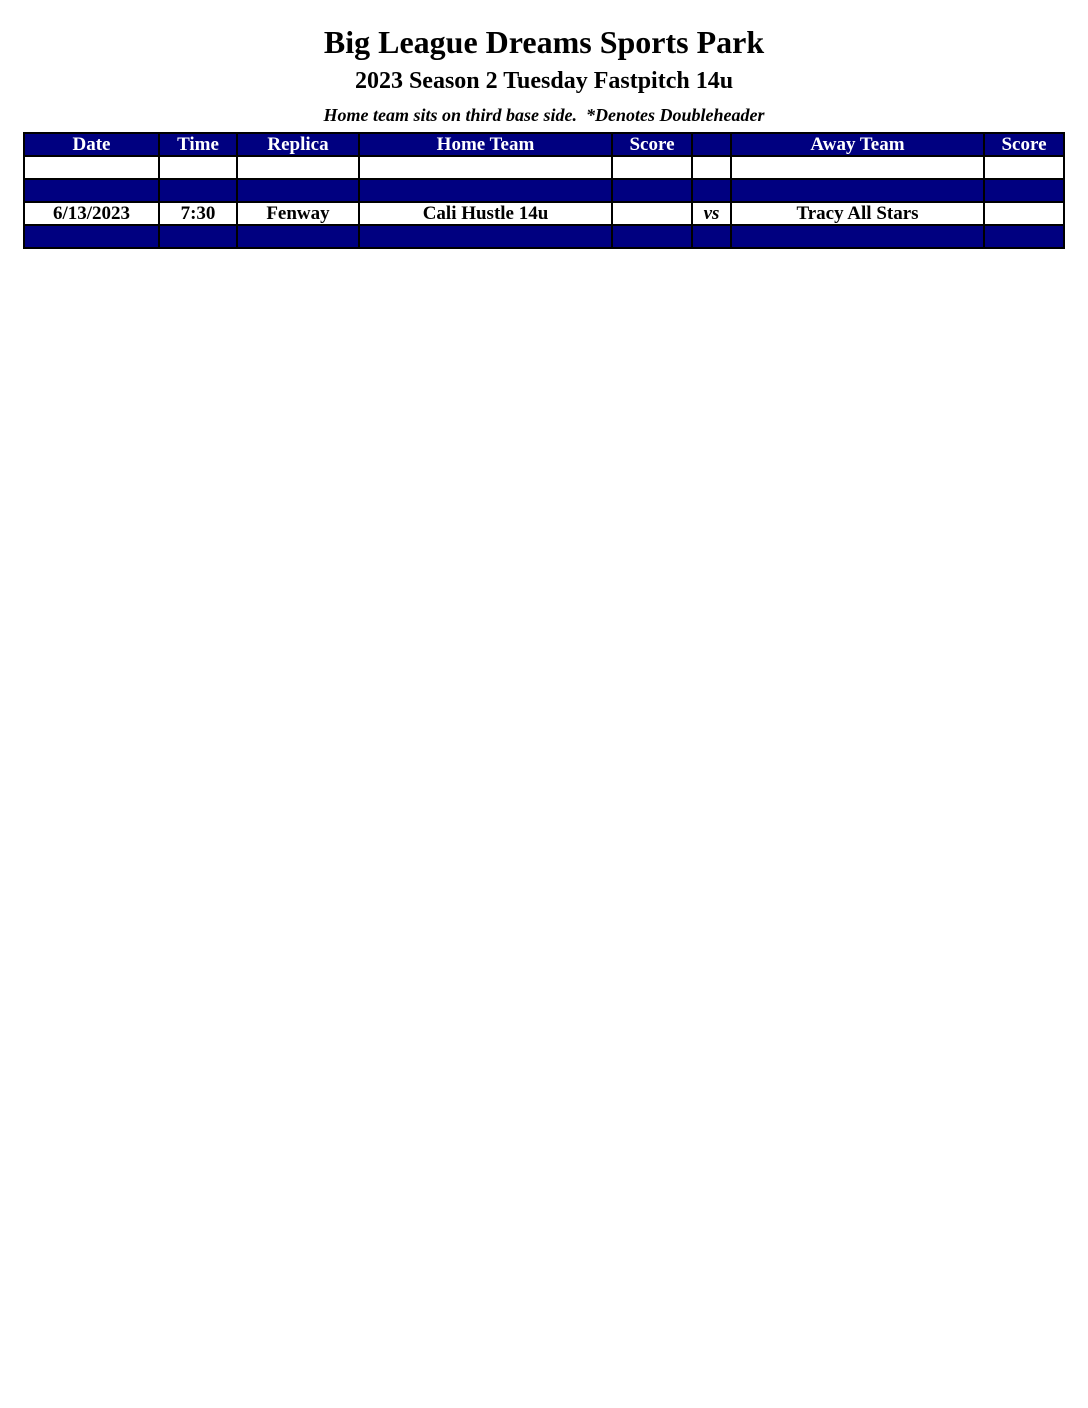 This screenshot has height=1408, width=1088. I want to click on column-header-away-score: Score, so click(1024, 144).